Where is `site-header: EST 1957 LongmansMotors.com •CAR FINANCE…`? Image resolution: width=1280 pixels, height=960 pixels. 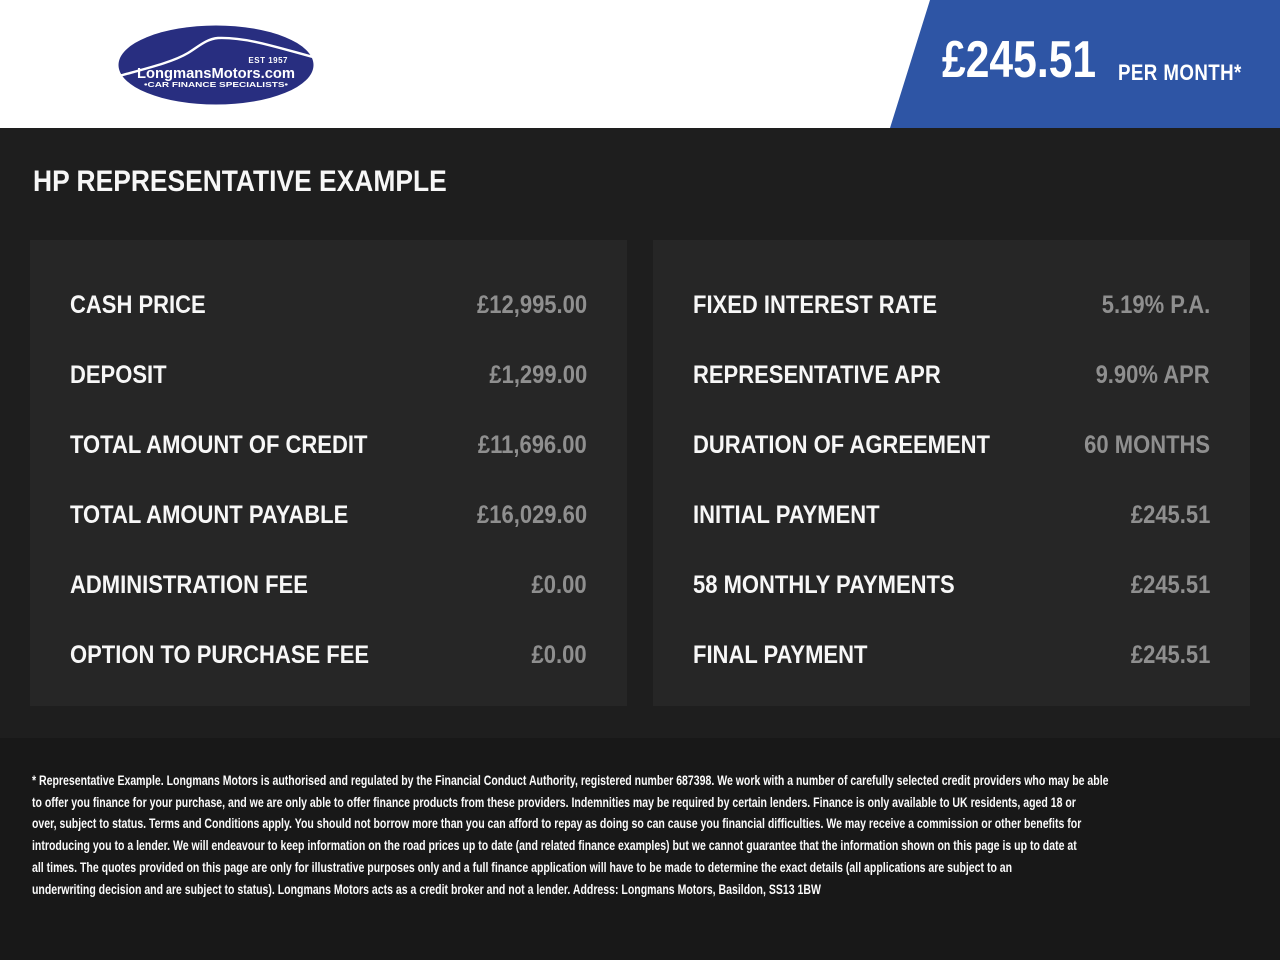 site-header: EST 1957 LongmansMotors.com •CAR FINANCE… is located at coordinates (640, 64).